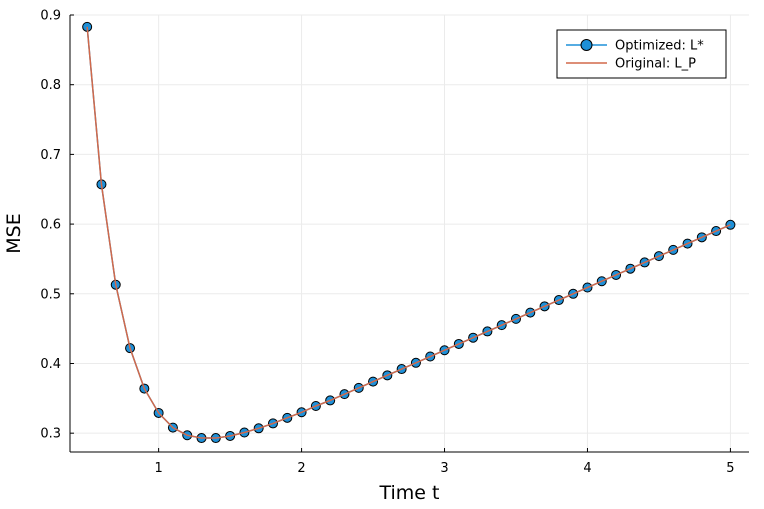 Image resolution: width=764 pixels, height=509 pixels. I want to click on x-axis-label: Time t, so click(409, 493).